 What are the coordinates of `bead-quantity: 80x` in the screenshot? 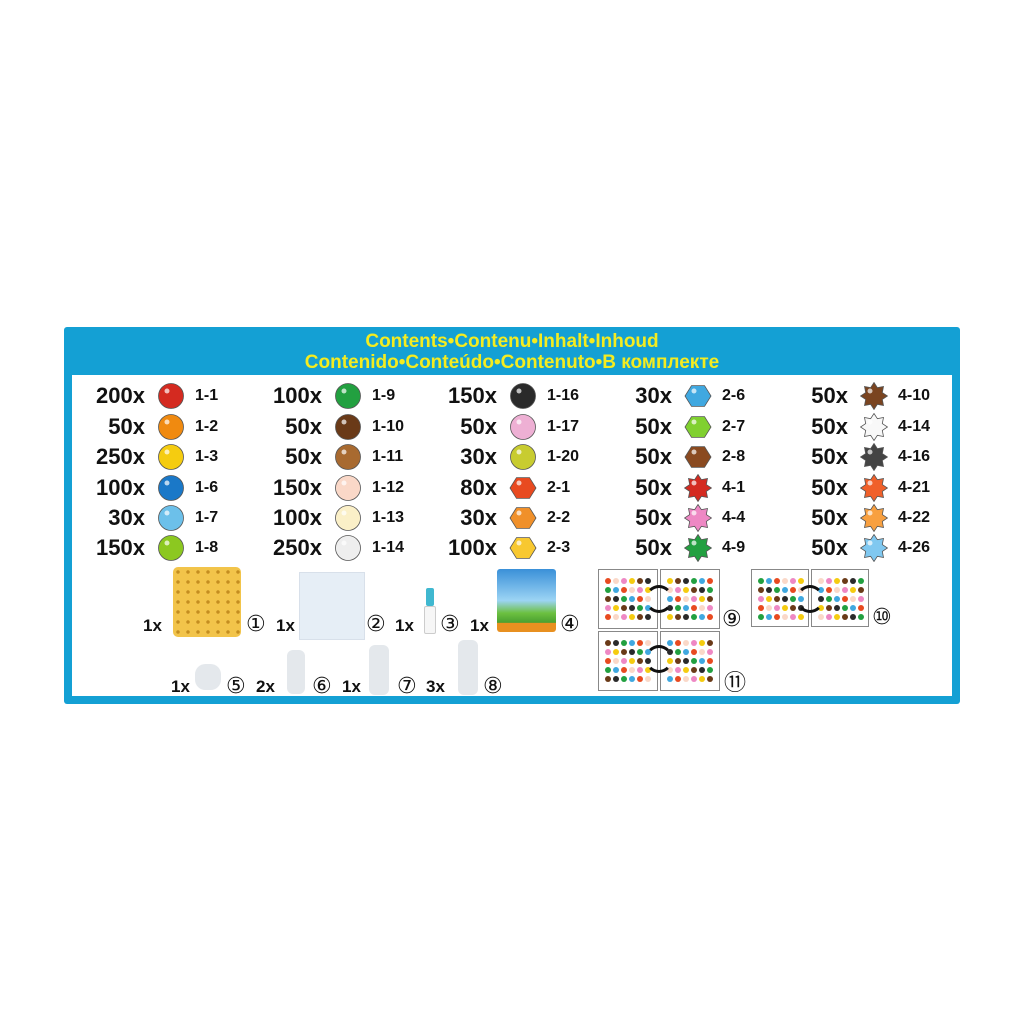 It's located at (478, 487).